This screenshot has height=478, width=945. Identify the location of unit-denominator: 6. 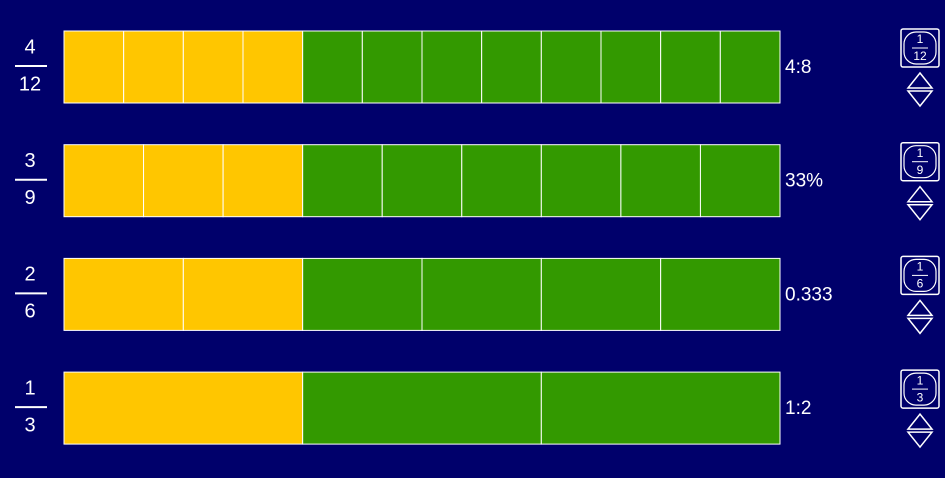
(920, 284).